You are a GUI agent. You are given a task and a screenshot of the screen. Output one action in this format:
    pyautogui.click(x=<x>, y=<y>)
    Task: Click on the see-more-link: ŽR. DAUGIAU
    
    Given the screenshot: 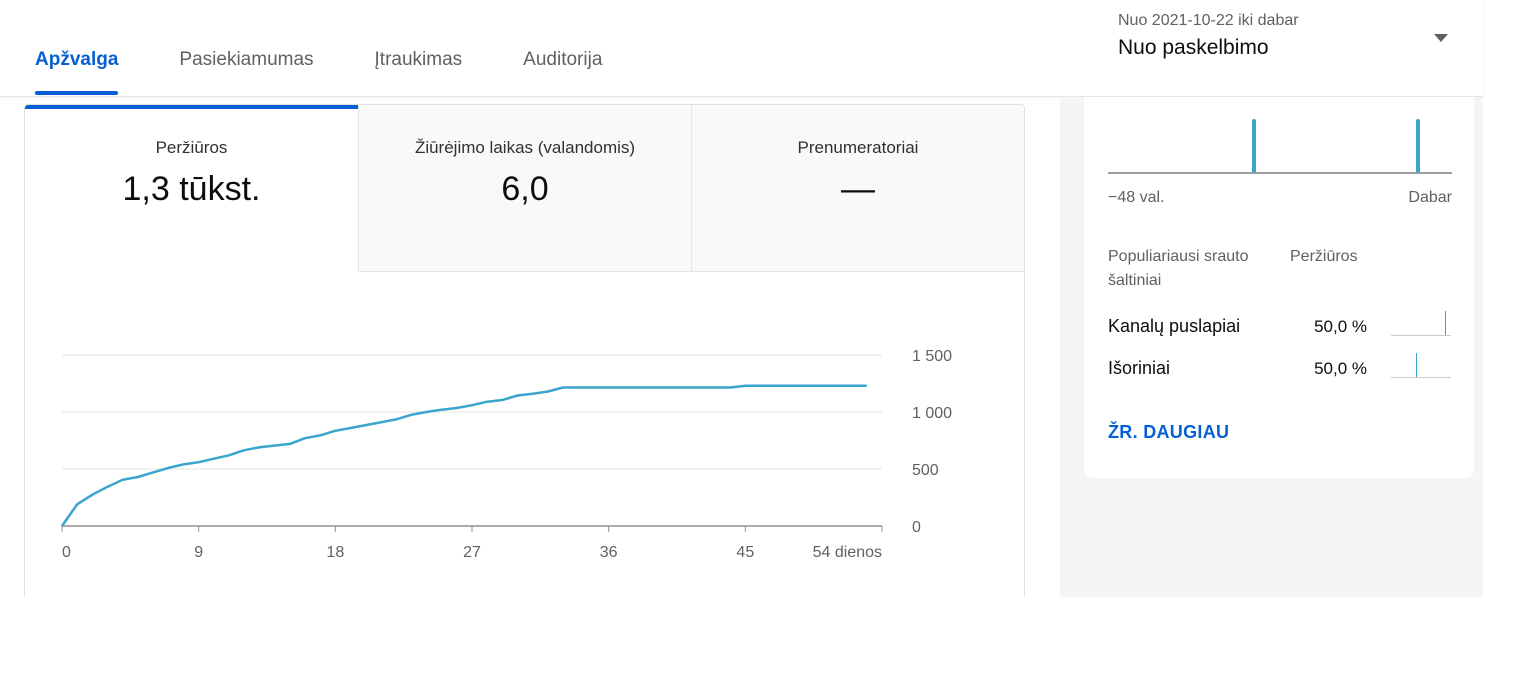 What is the action you would take?
    pyautogui.click(x=1169, y=432)
    